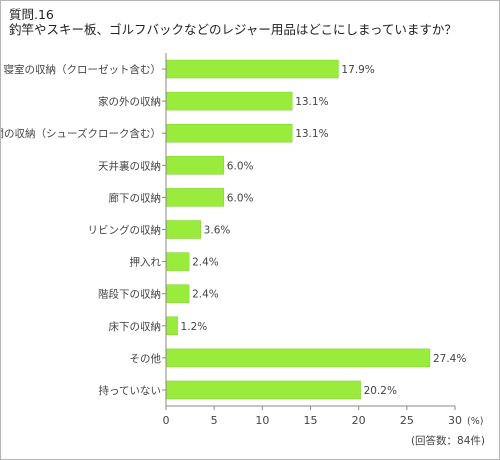  I want to click on category-label: その他, so click(146, 358).